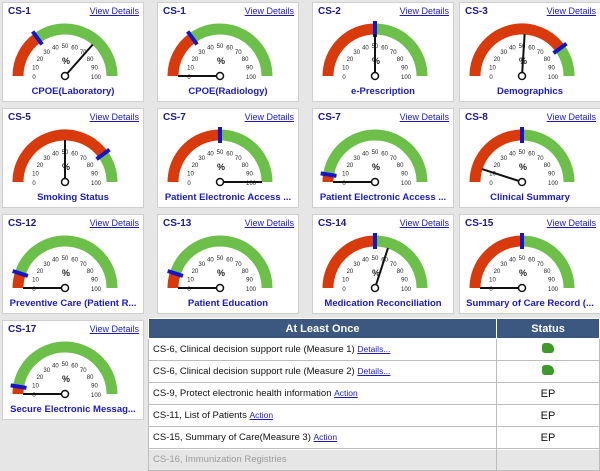  Describe the element at coordinates (383, 303) in the screenshot. I see `gauge-title-link: Medication Reconciliation` at that location.